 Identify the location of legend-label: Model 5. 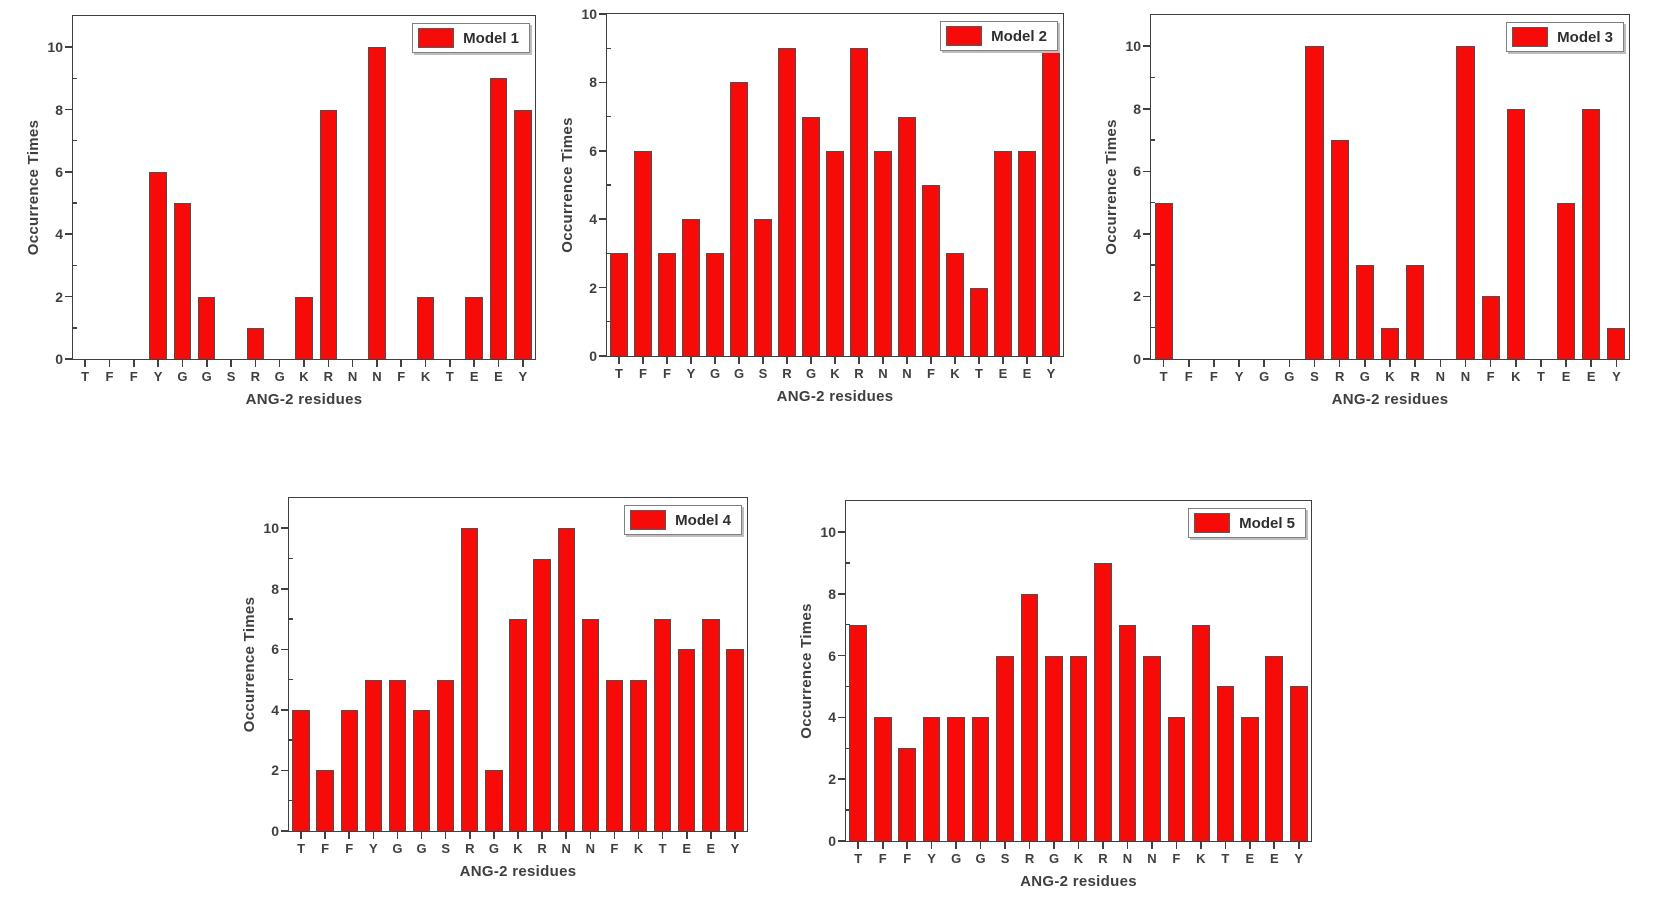
(1267, 523).